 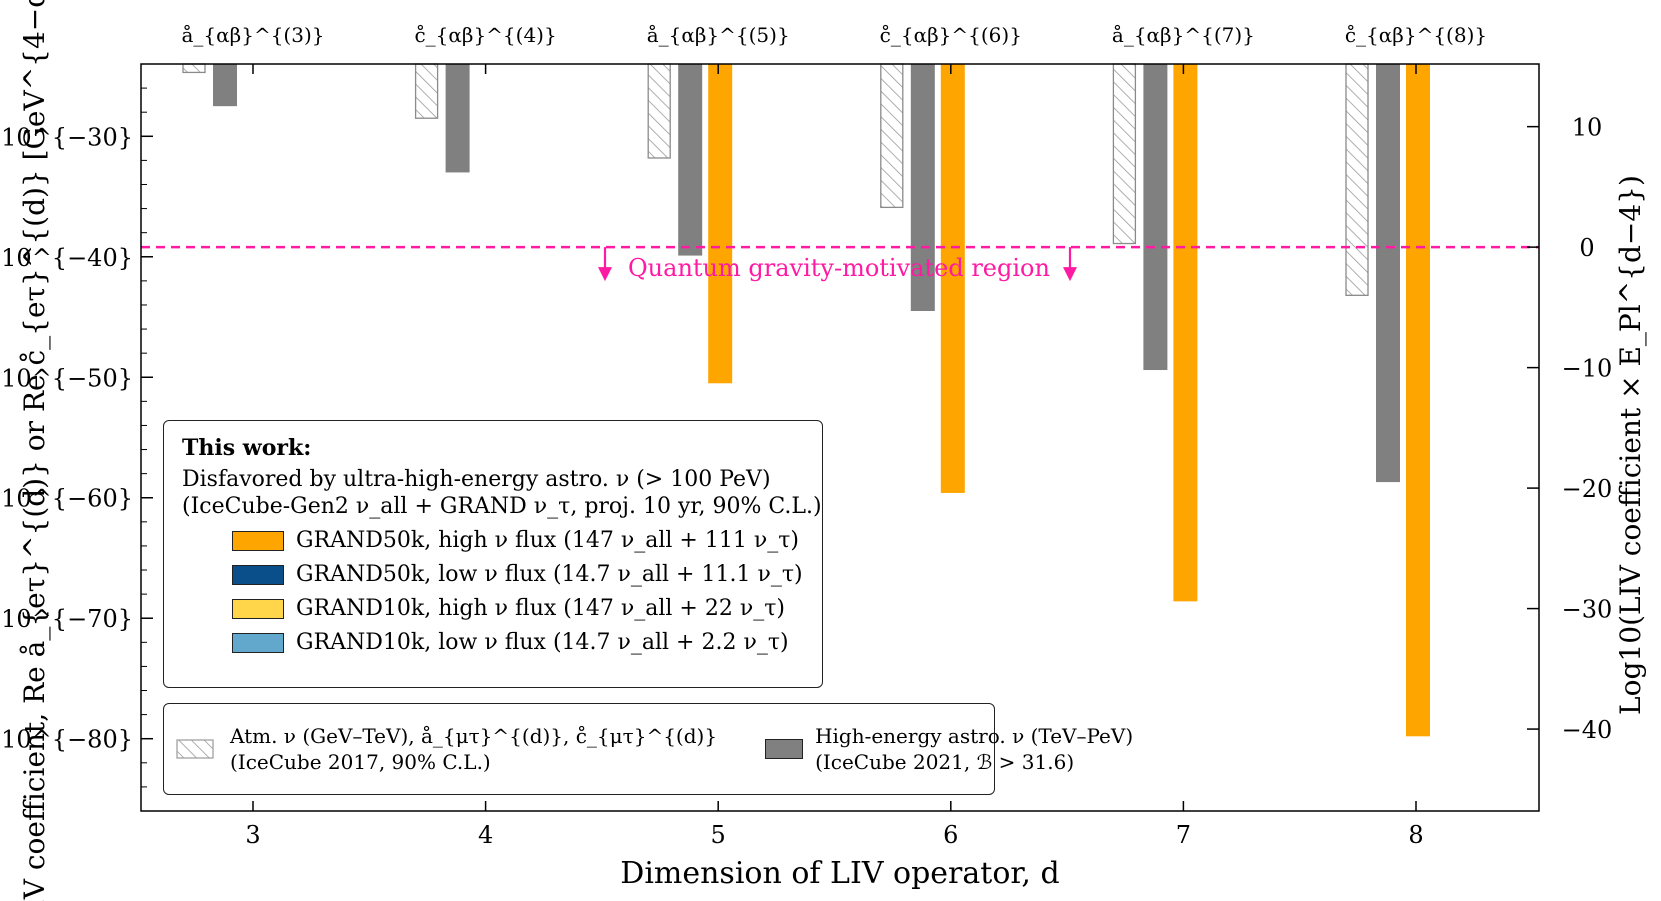 What do you see at coordinates (1586, 248) in the screenshot?
I see `right-tick-label: 0` at bounding box center [1586, 248].